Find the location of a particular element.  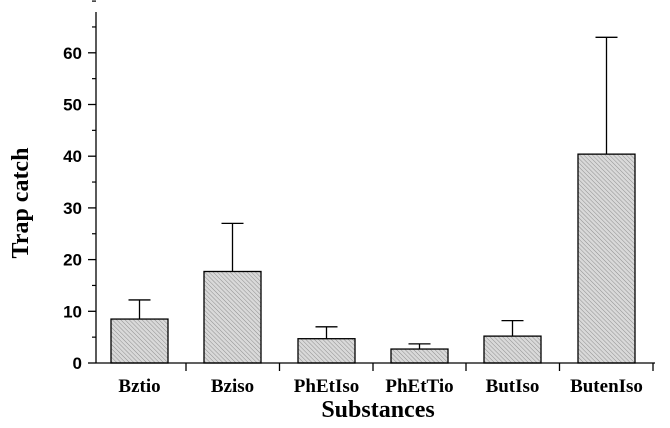

error-bar-phetiso is located at coordinates (326, 332).